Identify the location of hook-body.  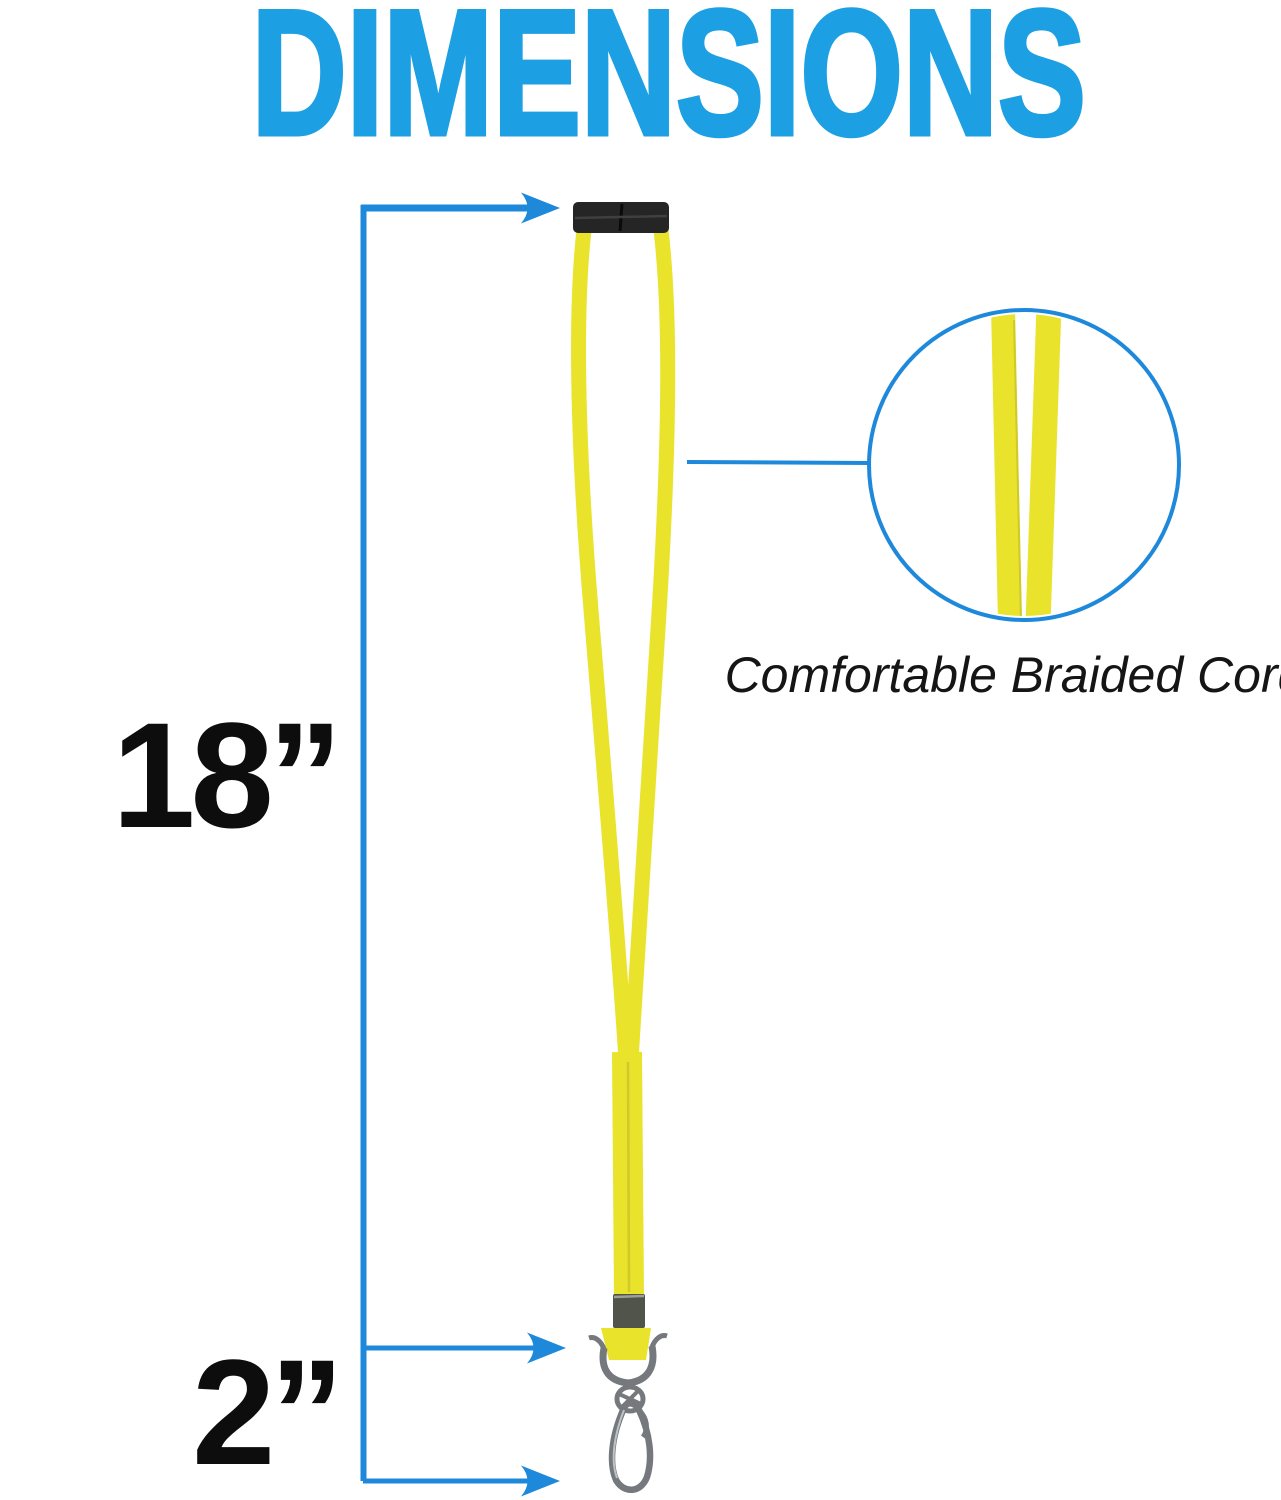
(631, 1446).